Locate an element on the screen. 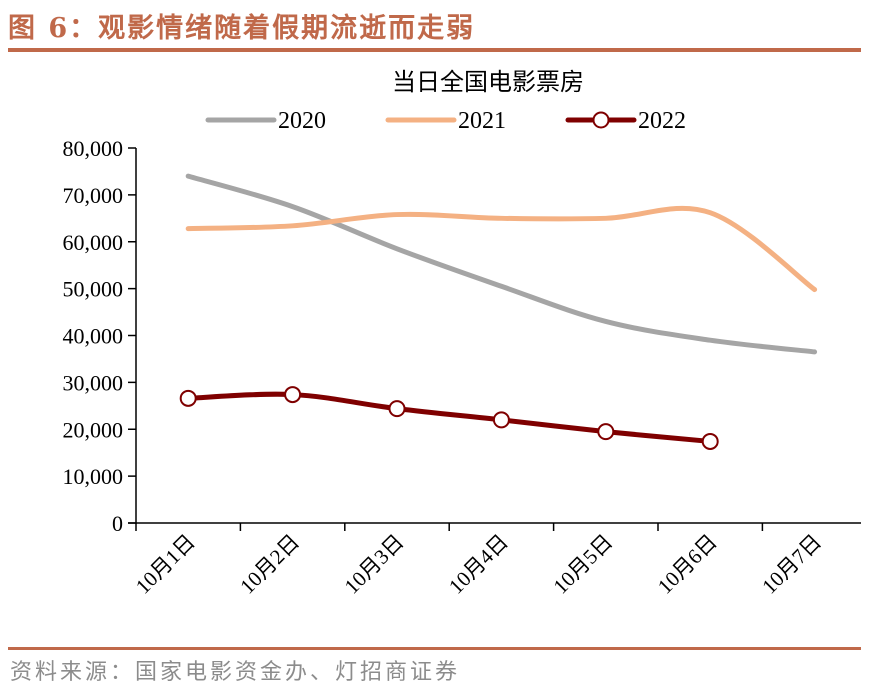  legend-label-2020: 2020 is located at coordinates (302, 121).